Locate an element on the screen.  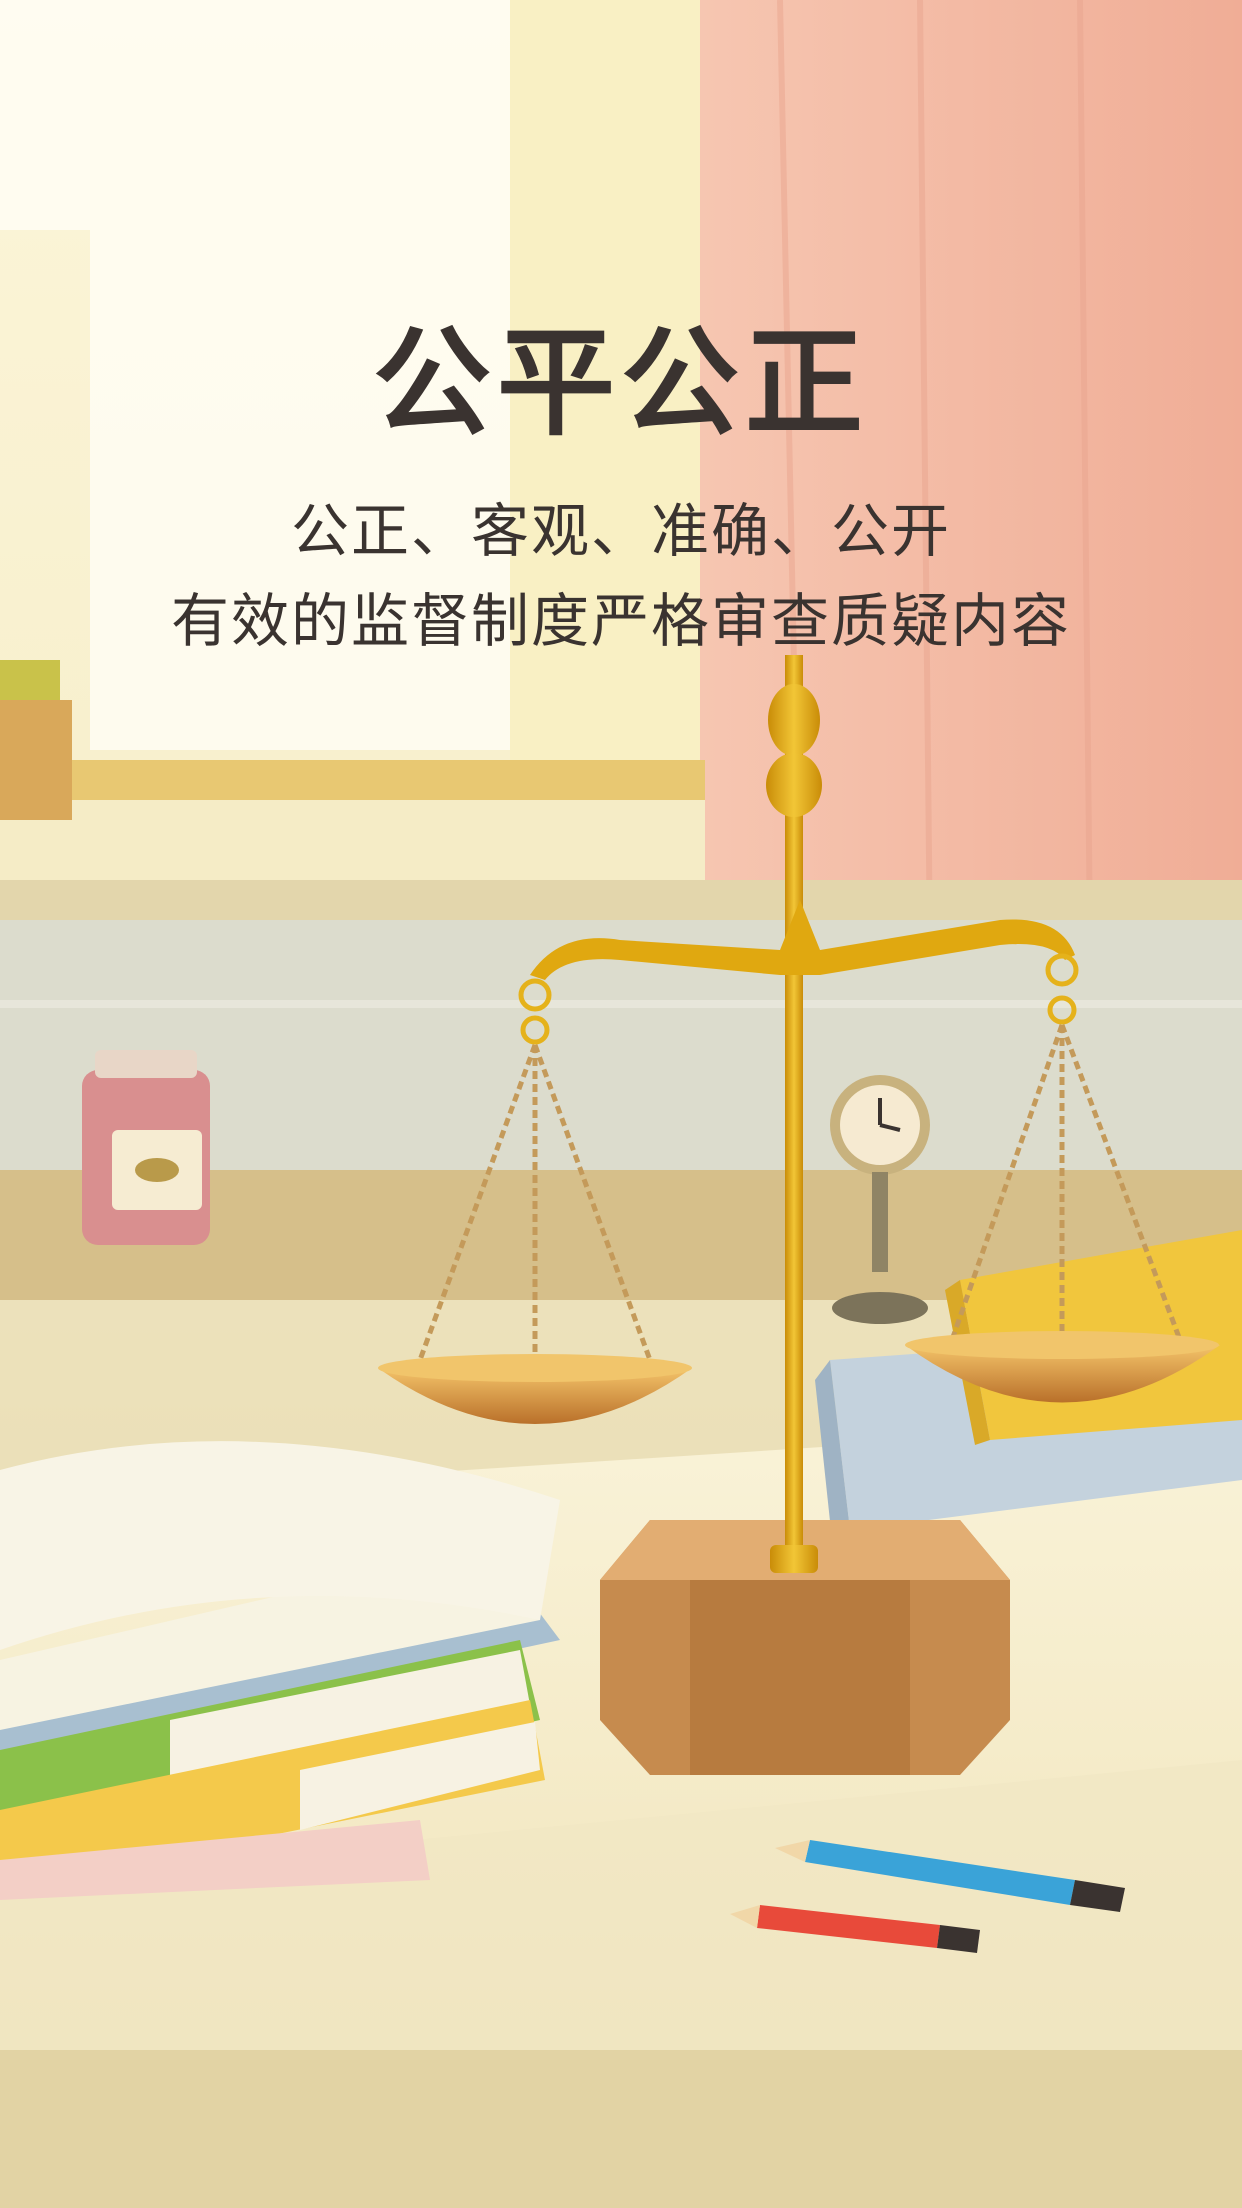
poster-subtitle-line1: 公正、客观、准确、公开 is located at coordinates (620, 531).